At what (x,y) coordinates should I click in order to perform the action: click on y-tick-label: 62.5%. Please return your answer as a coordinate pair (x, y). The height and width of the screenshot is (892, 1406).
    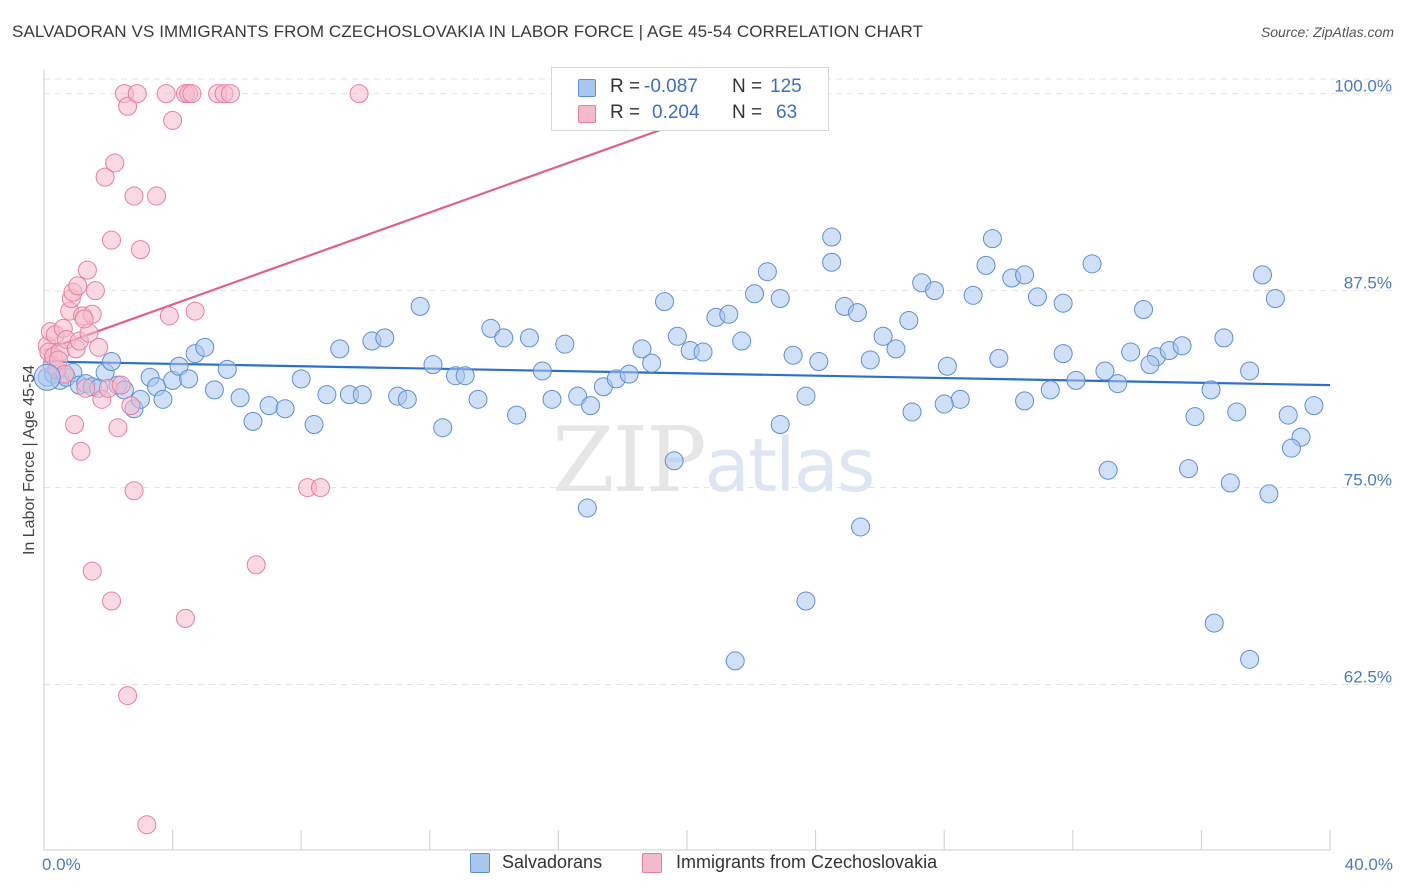
    Looking at the image, I should click on (1368, 677).